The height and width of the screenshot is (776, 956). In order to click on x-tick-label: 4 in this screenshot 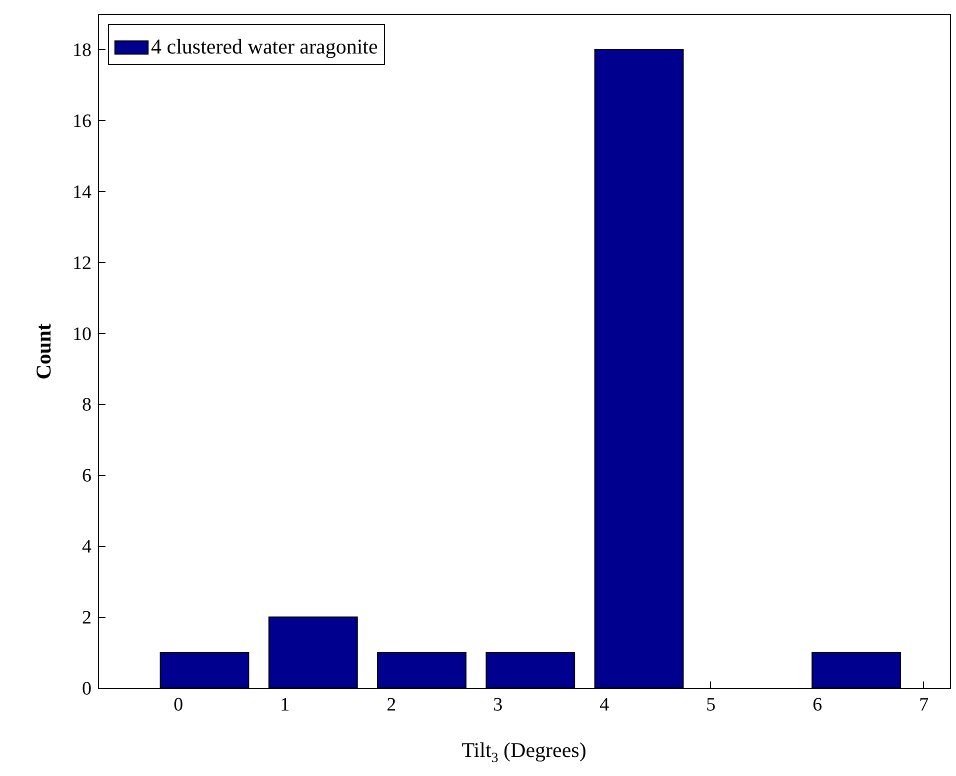, I will do `click(605, 705)`.